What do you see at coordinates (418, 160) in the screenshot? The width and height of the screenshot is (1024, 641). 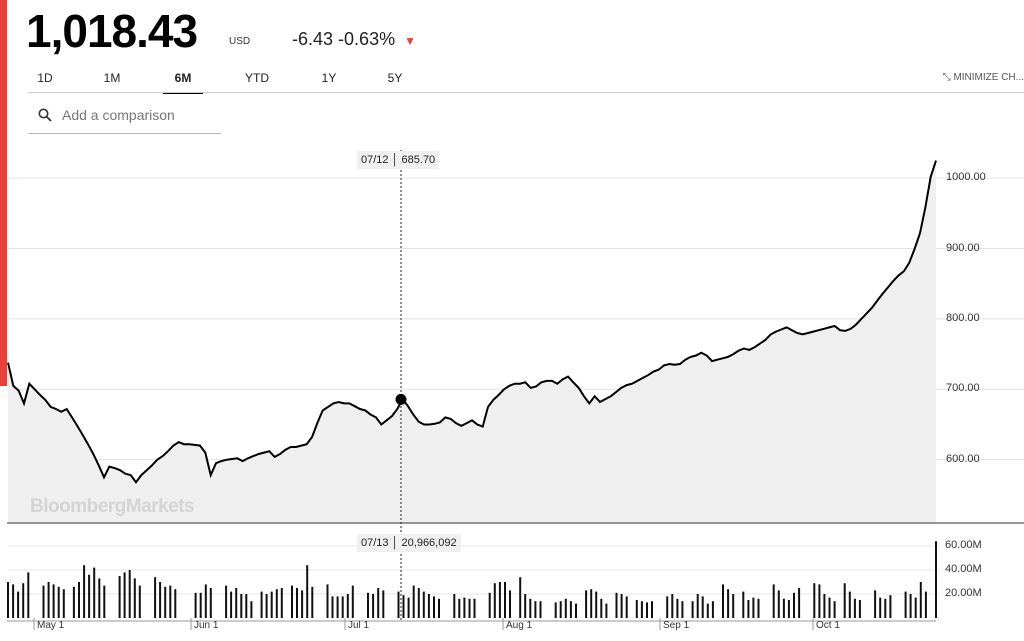 I see `price-tooltip-value: 685.70` at bounding box center [418, 160].